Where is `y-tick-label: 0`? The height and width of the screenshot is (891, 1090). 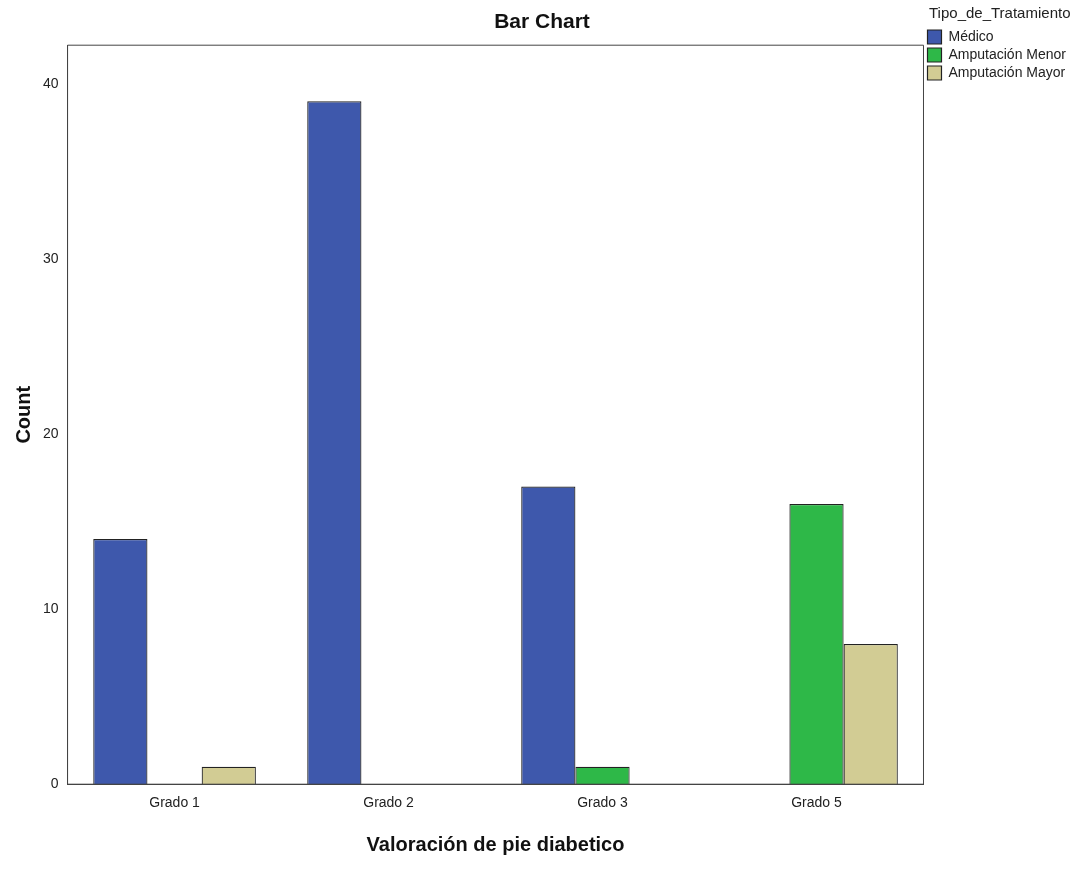 y-tick-label: 0 is located at coordinates (54, 783).